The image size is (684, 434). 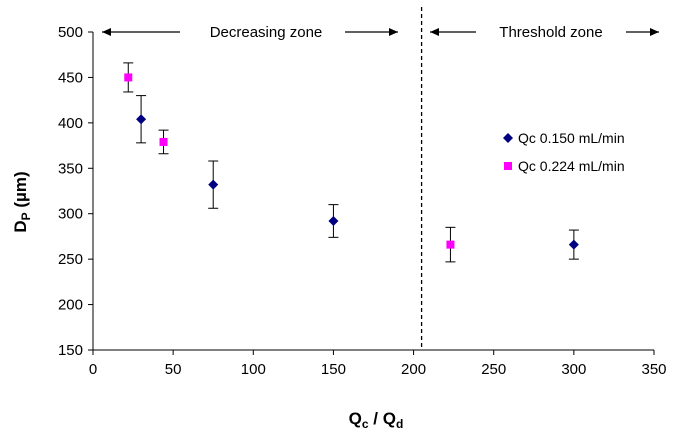 What do you see at coordinates (70, 214) in the screenshot?
I see `y-tick-label: 300` at bounding box center [70, 214].